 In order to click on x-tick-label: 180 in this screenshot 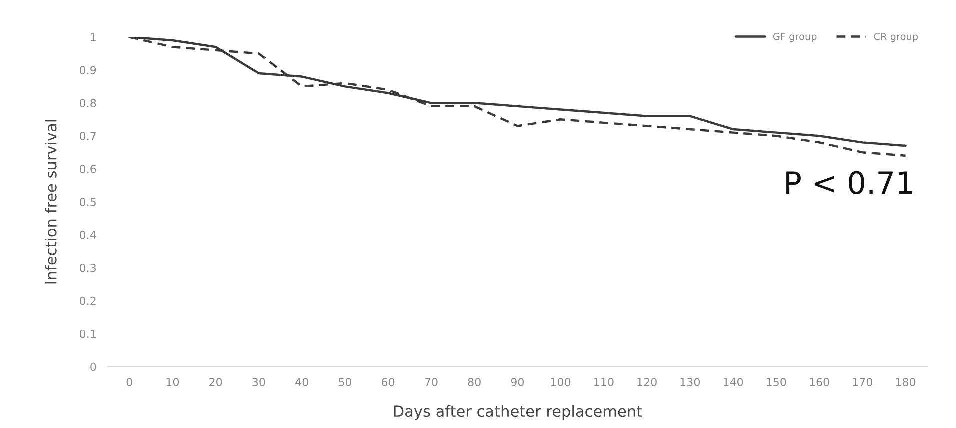, I will do `click(906, 382)`.